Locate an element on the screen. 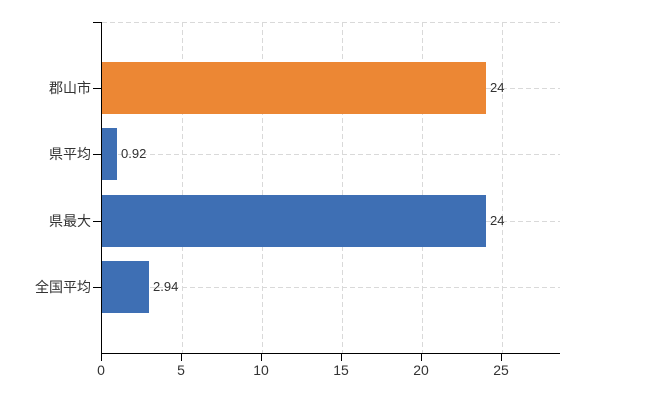  category-label: 郡山市 is located at coordinates (70, 88).